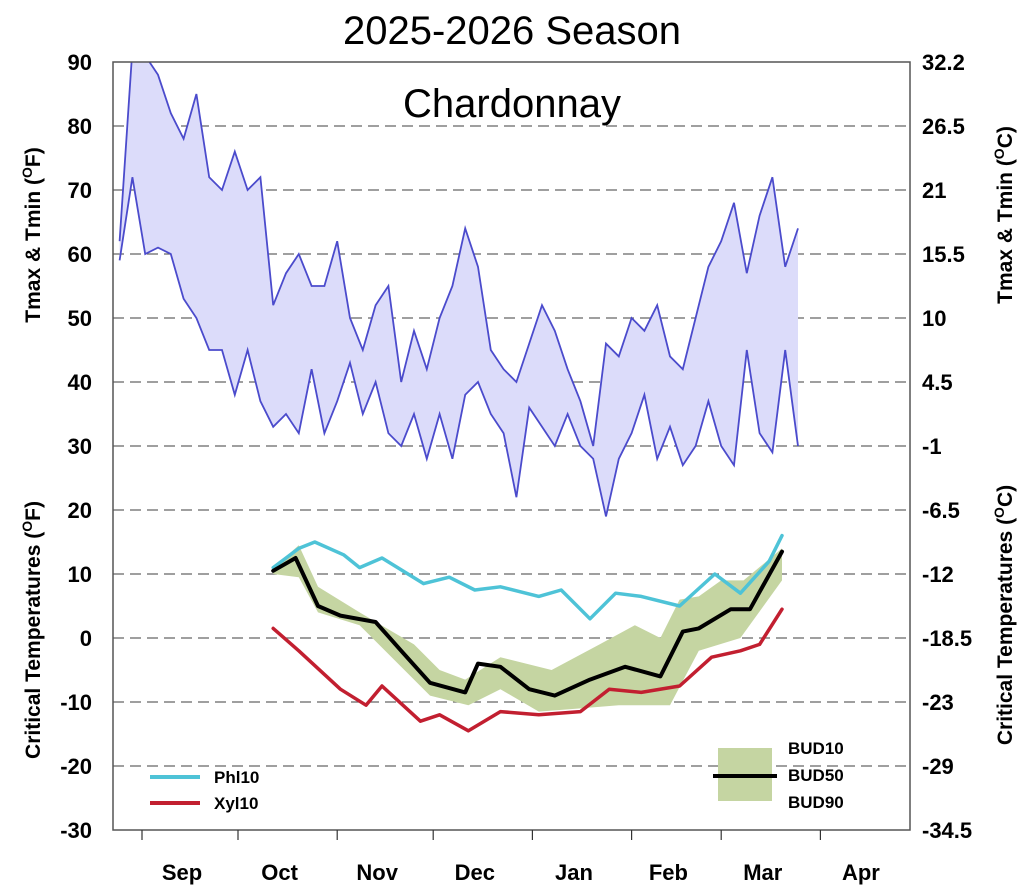 This screenshot has height=893, width=1024. Describe the element at coordinates (938, 574) in the screenshot. I see `right-tick-label: -12` at that location.